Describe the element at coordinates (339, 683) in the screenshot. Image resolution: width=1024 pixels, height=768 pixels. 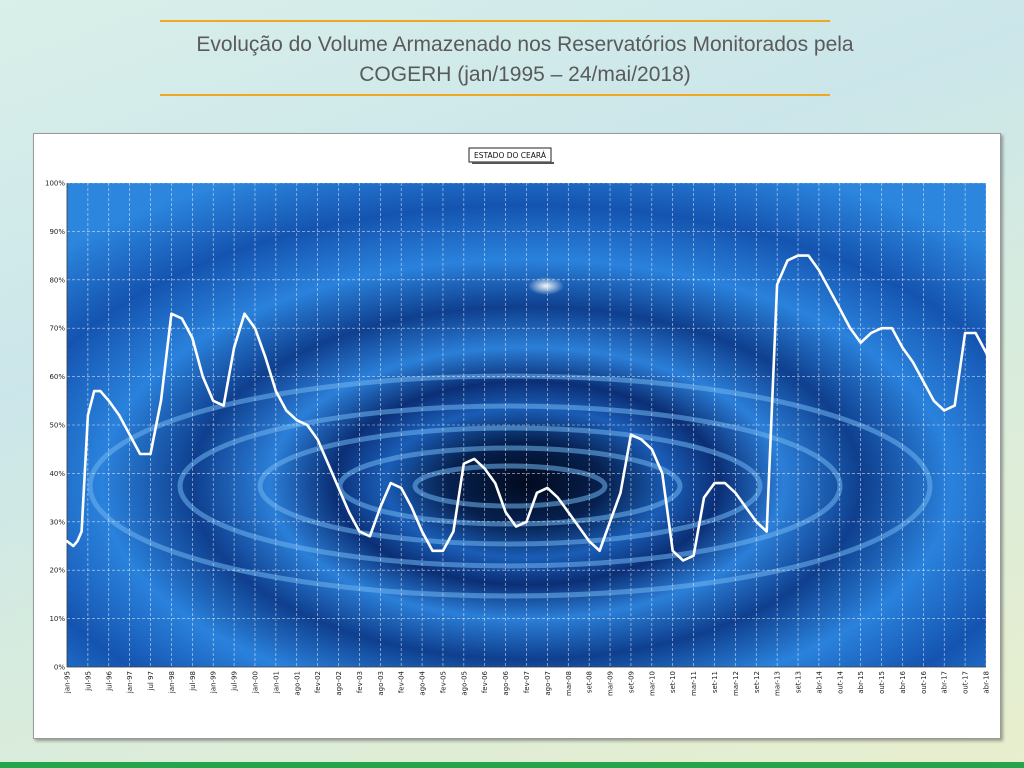
I see `x-tick-label: ago-02` at that location.